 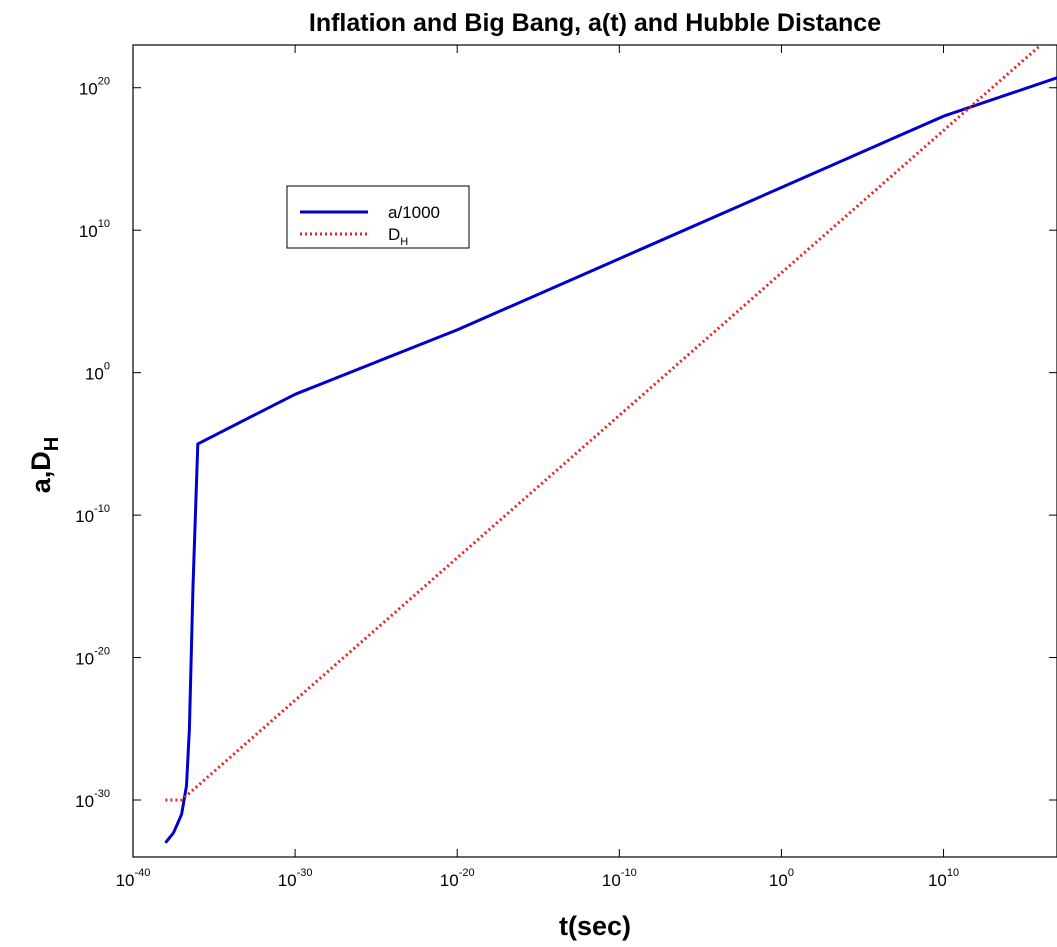 I want to click on y-tick-label-1: 10-20, so click(x=92, y=657).